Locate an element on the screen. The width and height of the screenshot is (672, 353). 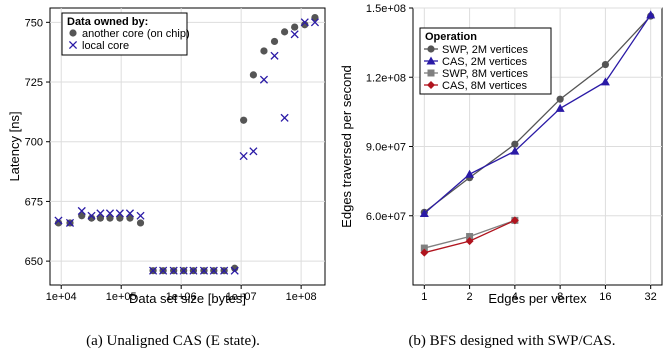
legend-label-b-1: SWP, 2M vertices is located at coordinates (485, 50).